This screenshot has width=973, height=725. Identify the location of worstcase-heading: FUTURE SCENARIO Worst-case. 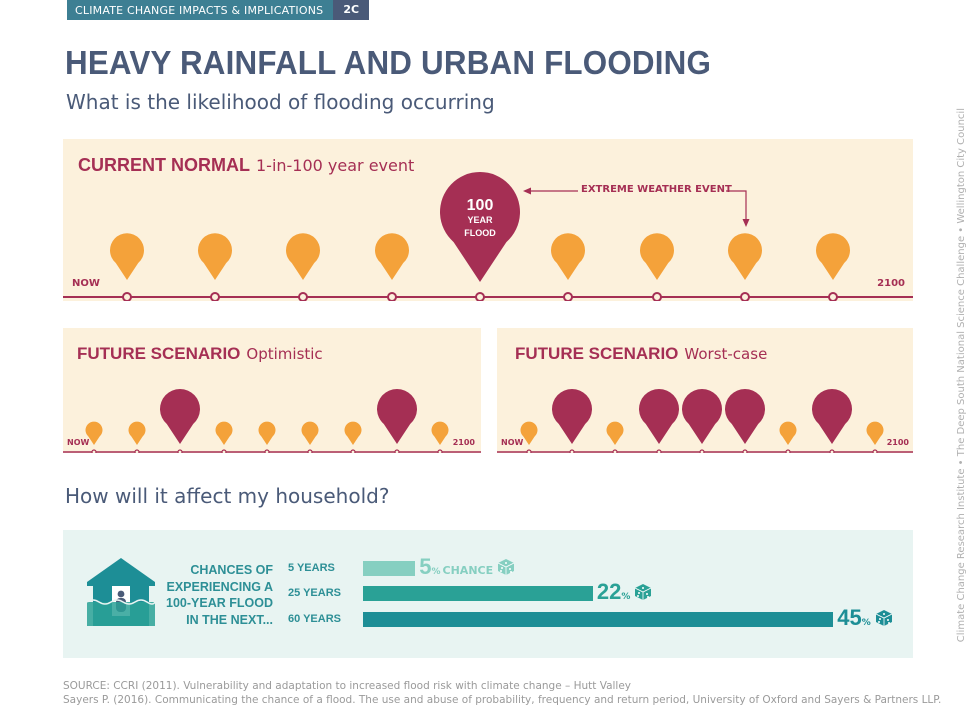
(641, 354).